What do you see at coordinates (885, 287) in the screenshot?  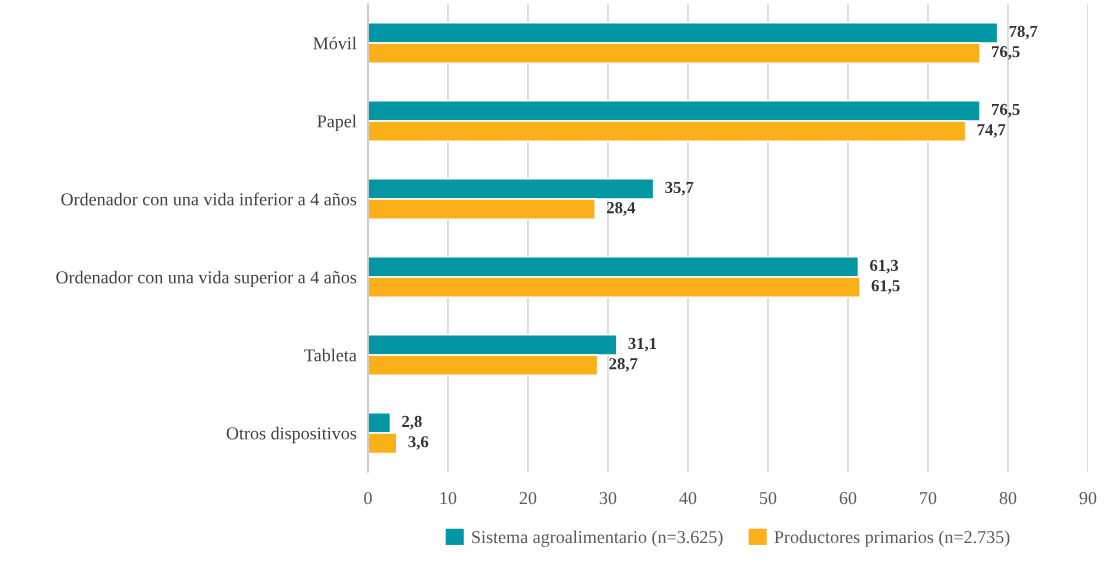 I see `data-label: 61,5` at bounding box center [885, 287].